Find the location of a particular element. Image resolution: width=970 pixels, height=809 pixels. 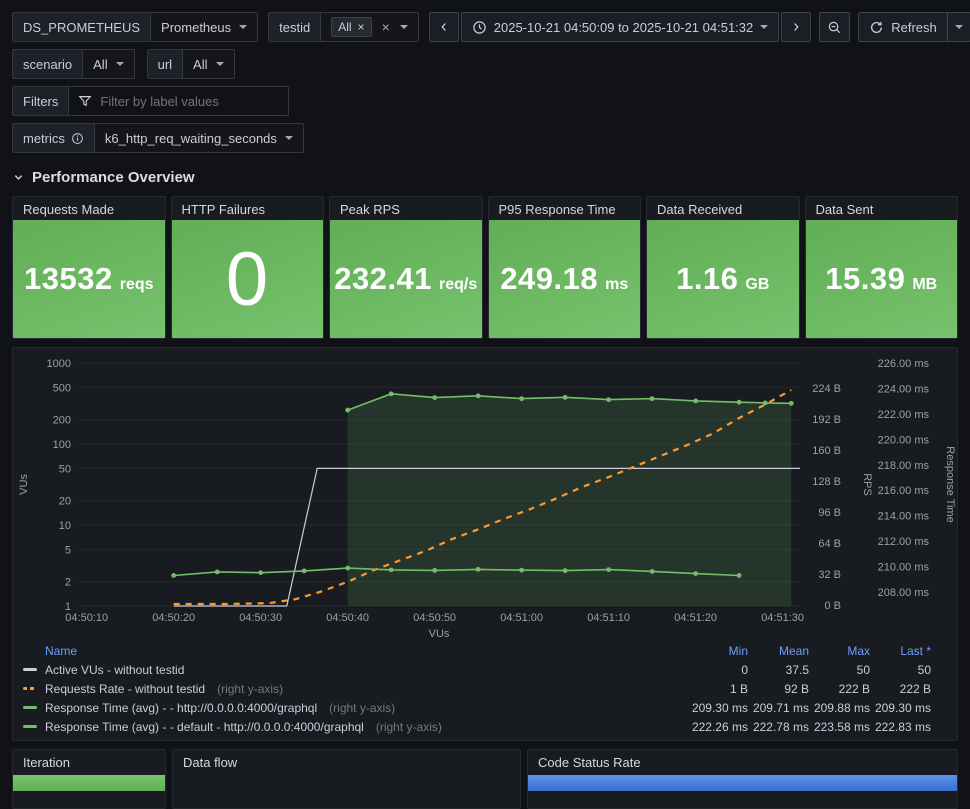

stat-value: 232.41 is located at coordinates (383, 278).